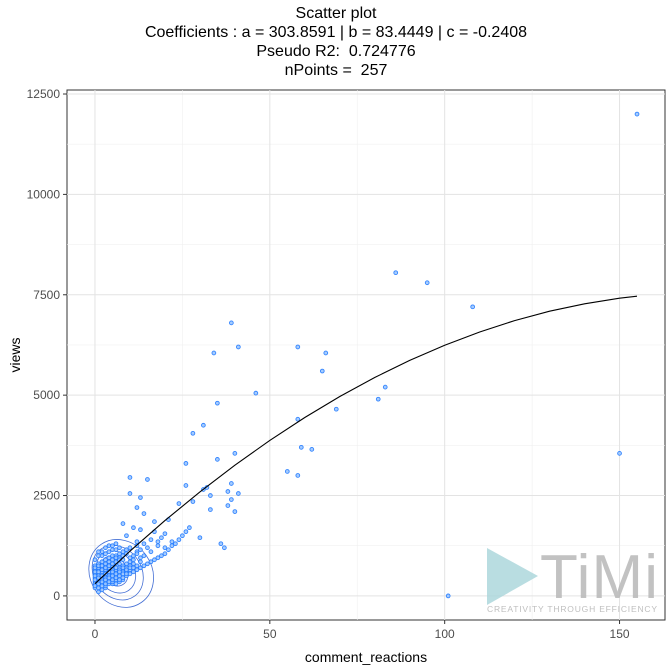  What do you see at coordinates (445, 634) in the screenshot?
I see `x-tick-label: 100` at bounding box center [445, 634].